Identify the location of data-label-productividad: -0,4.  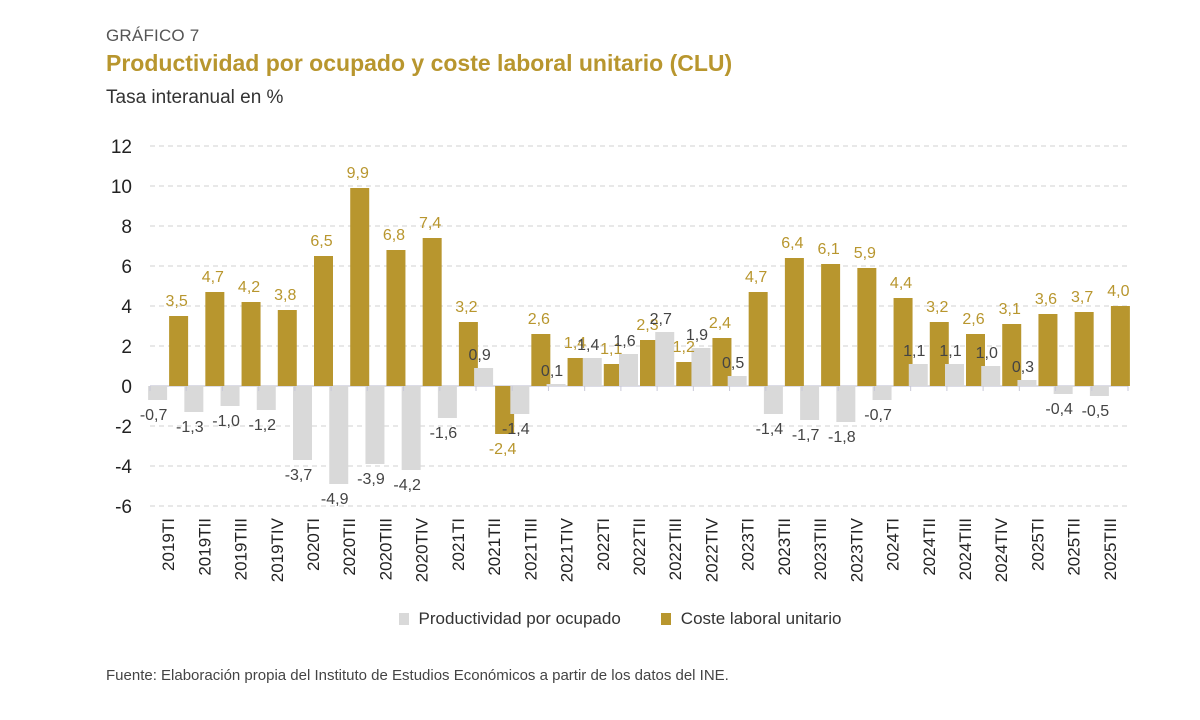
(1059, 409).